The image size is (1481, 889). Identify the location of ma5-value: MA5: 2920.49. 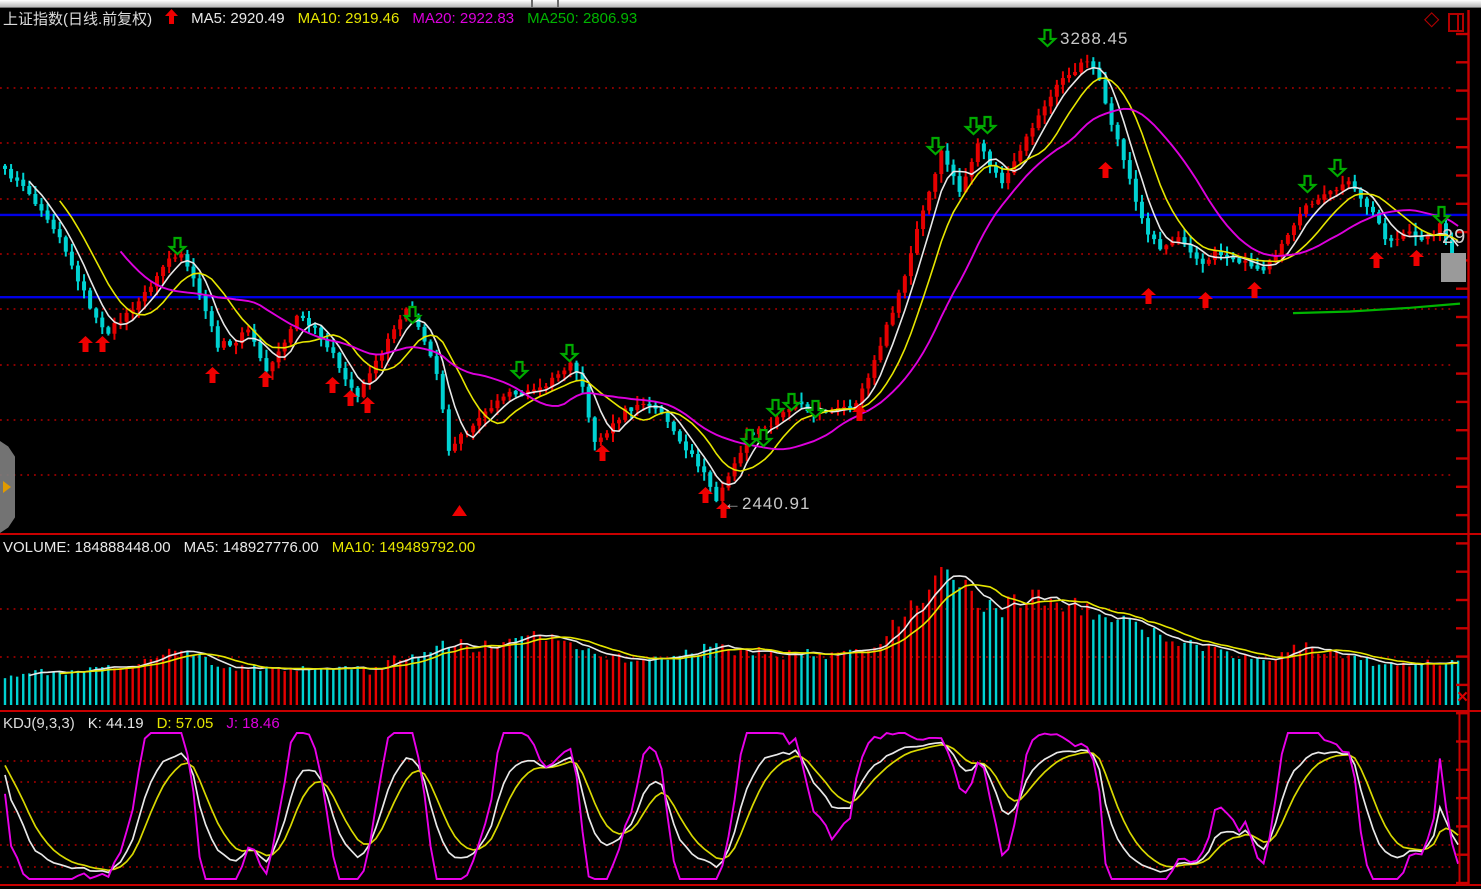
(238, 18).